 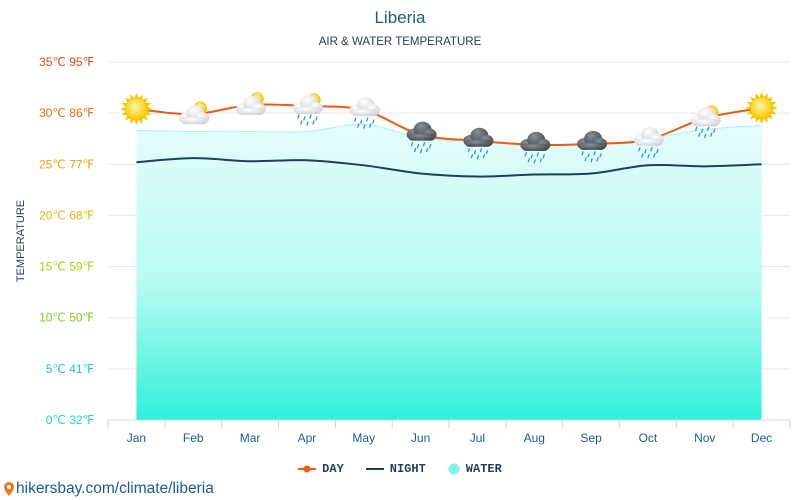 I want to click on y-tick-label: 0℃ 32℉, so click(x=70, y=420).